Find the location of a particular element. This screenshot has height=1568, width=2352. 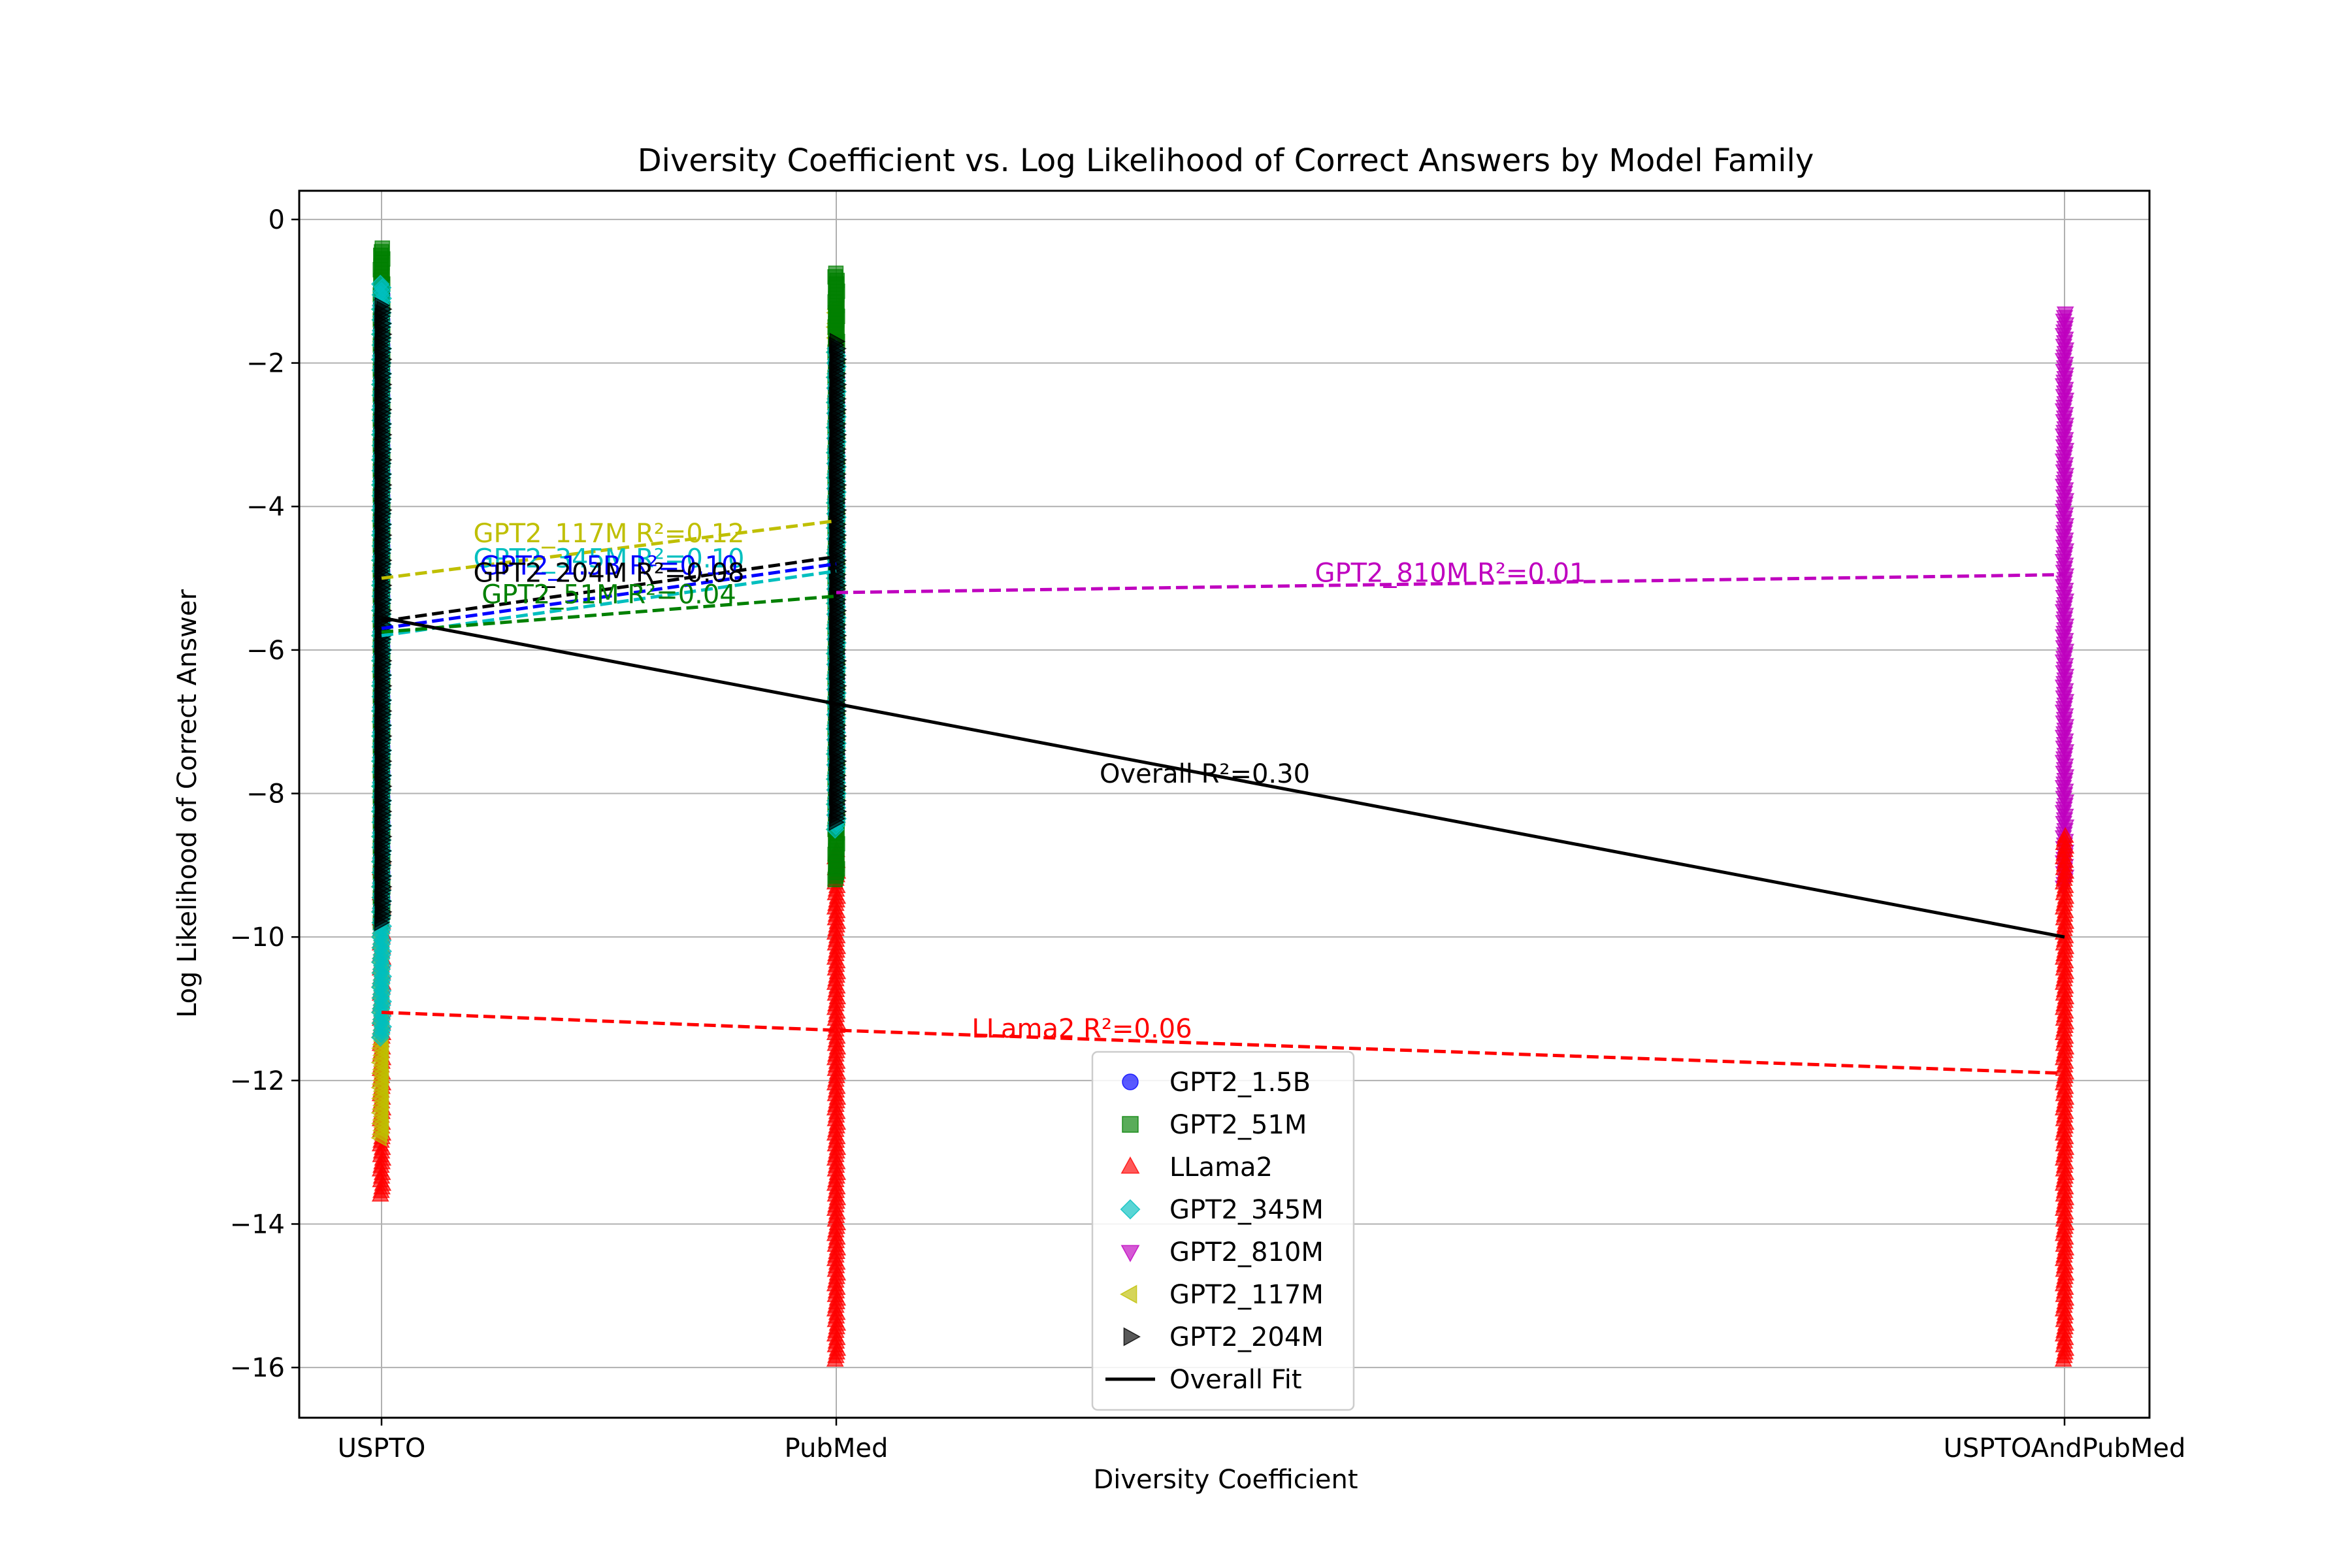

series-gpt2-204m is located at coordinates (610, 614).